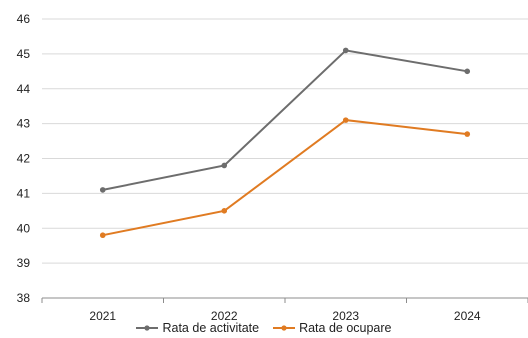 The image size is (528, 338). What do you see at coordinates (467, 316) in the screenshot?
I see `x-tick-label: 2024` at bounding box center [467, 316].